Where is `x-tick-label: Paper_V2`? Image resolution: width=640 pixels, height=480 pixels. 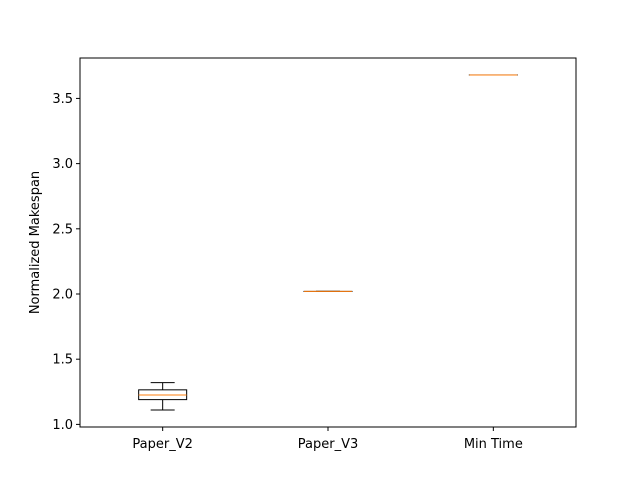 x-tick-label: Paper_V2 is located at coordinates (162, 444).